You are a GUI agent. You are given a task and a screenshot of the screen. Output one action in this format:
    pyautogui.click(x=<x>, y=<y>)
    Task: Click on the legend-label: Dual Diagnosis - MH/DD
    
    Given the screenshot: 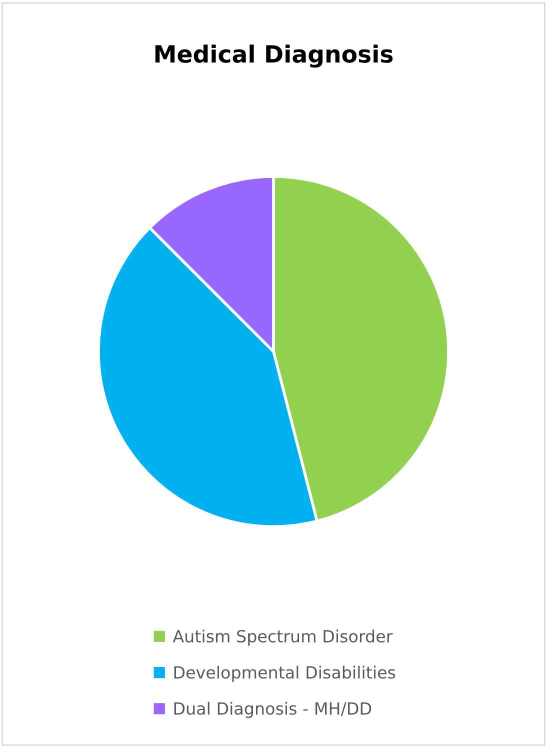 What is the action you would take?
    pyautogui.click(x=273, y=710)
    